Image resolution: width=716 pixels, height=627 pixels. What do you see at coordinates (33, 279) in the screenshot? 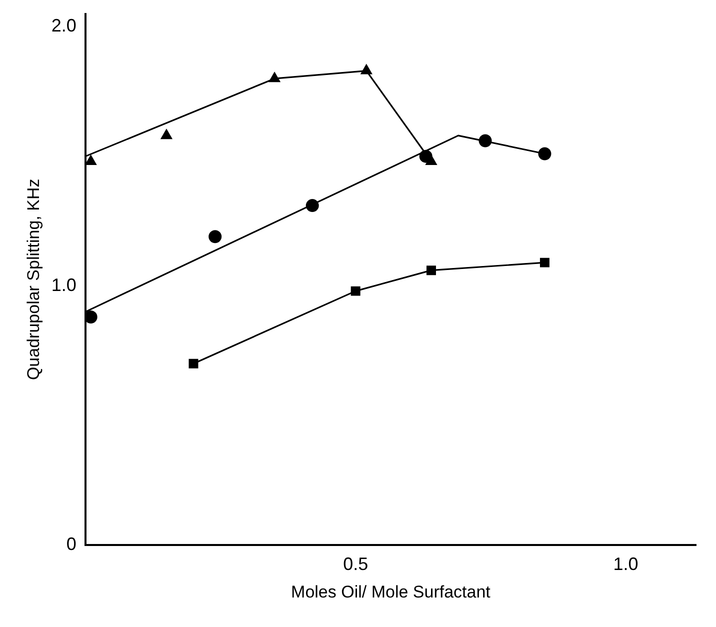
I see `y-axis-title: Quadrupolar Splitting, KHz` at bounding box center [33, 279].